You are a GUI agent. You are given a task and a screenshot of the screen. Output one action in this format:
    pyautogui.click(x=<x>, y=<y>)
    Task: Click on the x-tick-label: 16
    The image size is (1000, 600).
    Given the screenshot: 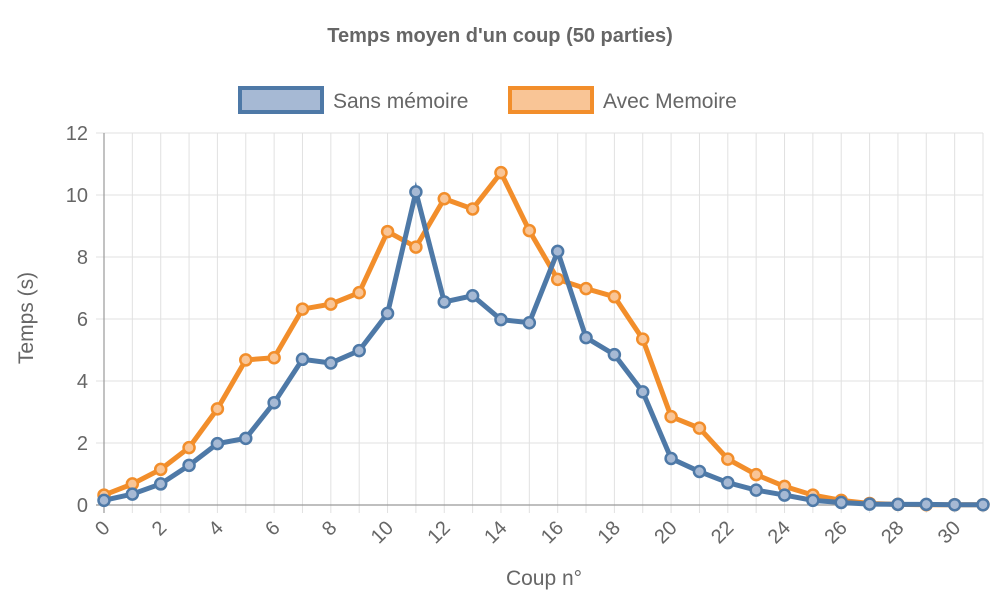 What is the action you would take?
    pyautogui.click(x=552, y=532)
    